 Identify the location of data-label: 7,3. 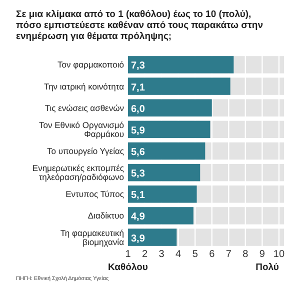
(138, 66).